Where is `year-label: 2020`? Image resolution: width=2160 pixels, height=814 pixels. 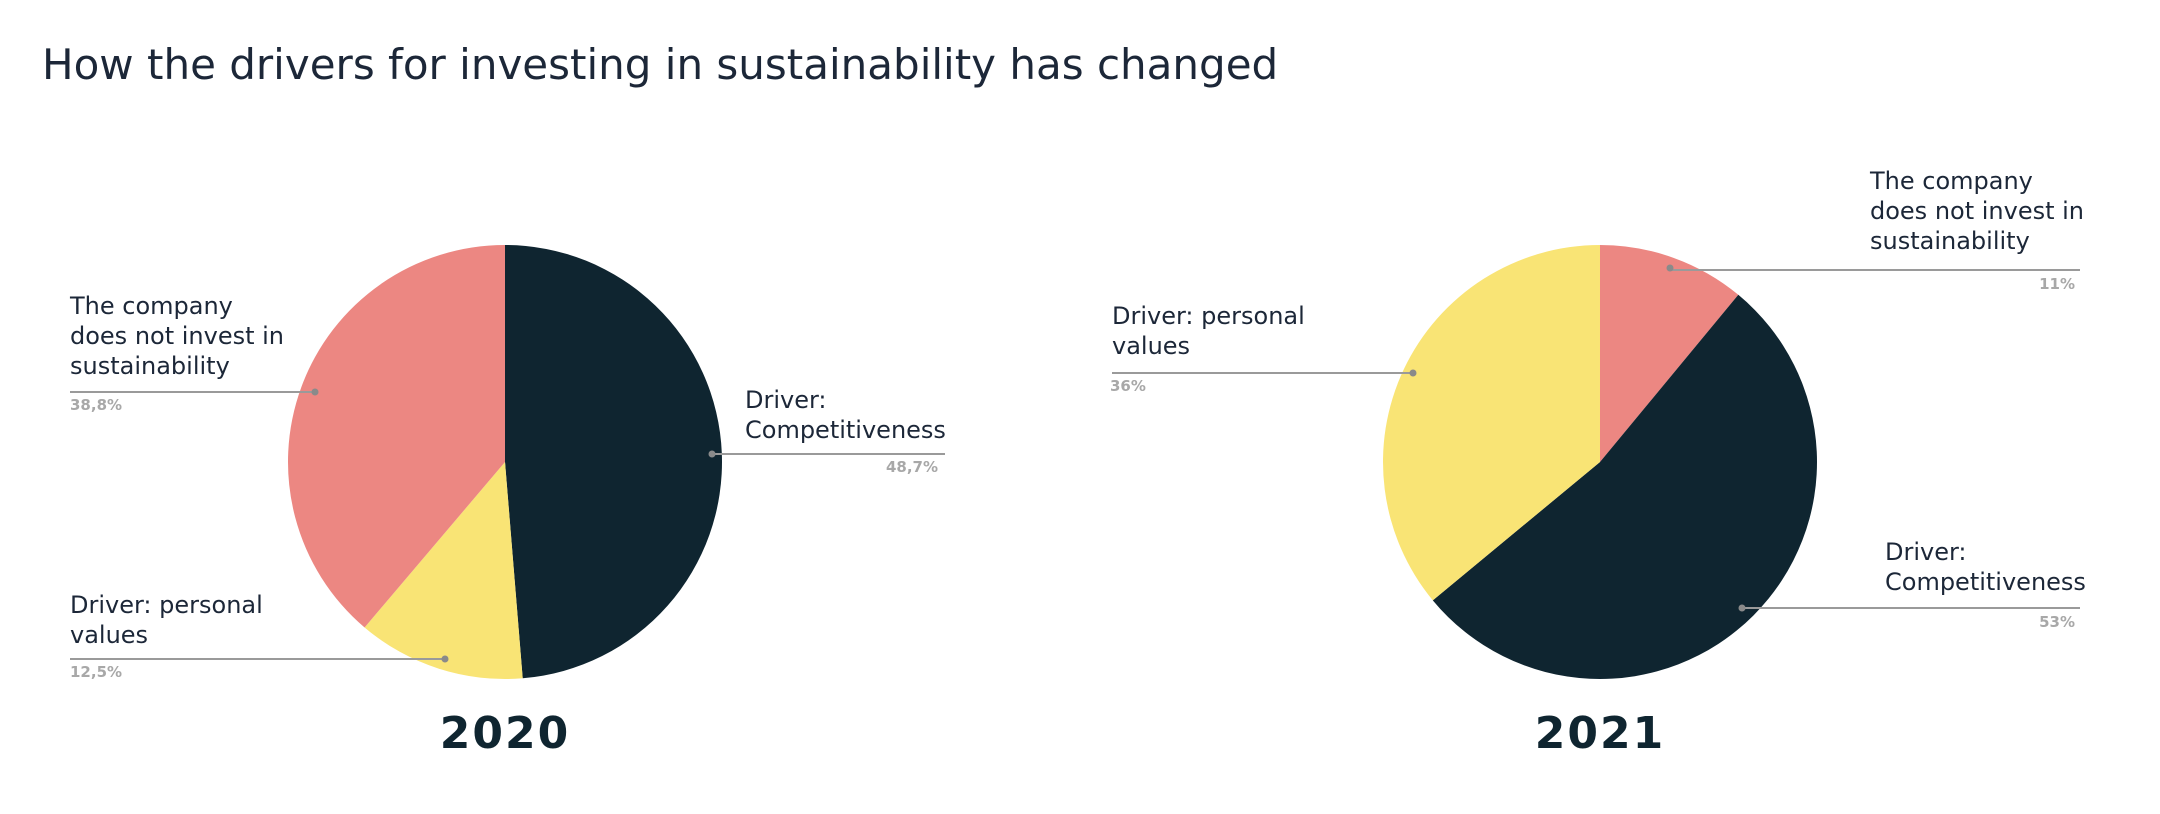 year-label: 2020 is located at coordinates (505, 733).